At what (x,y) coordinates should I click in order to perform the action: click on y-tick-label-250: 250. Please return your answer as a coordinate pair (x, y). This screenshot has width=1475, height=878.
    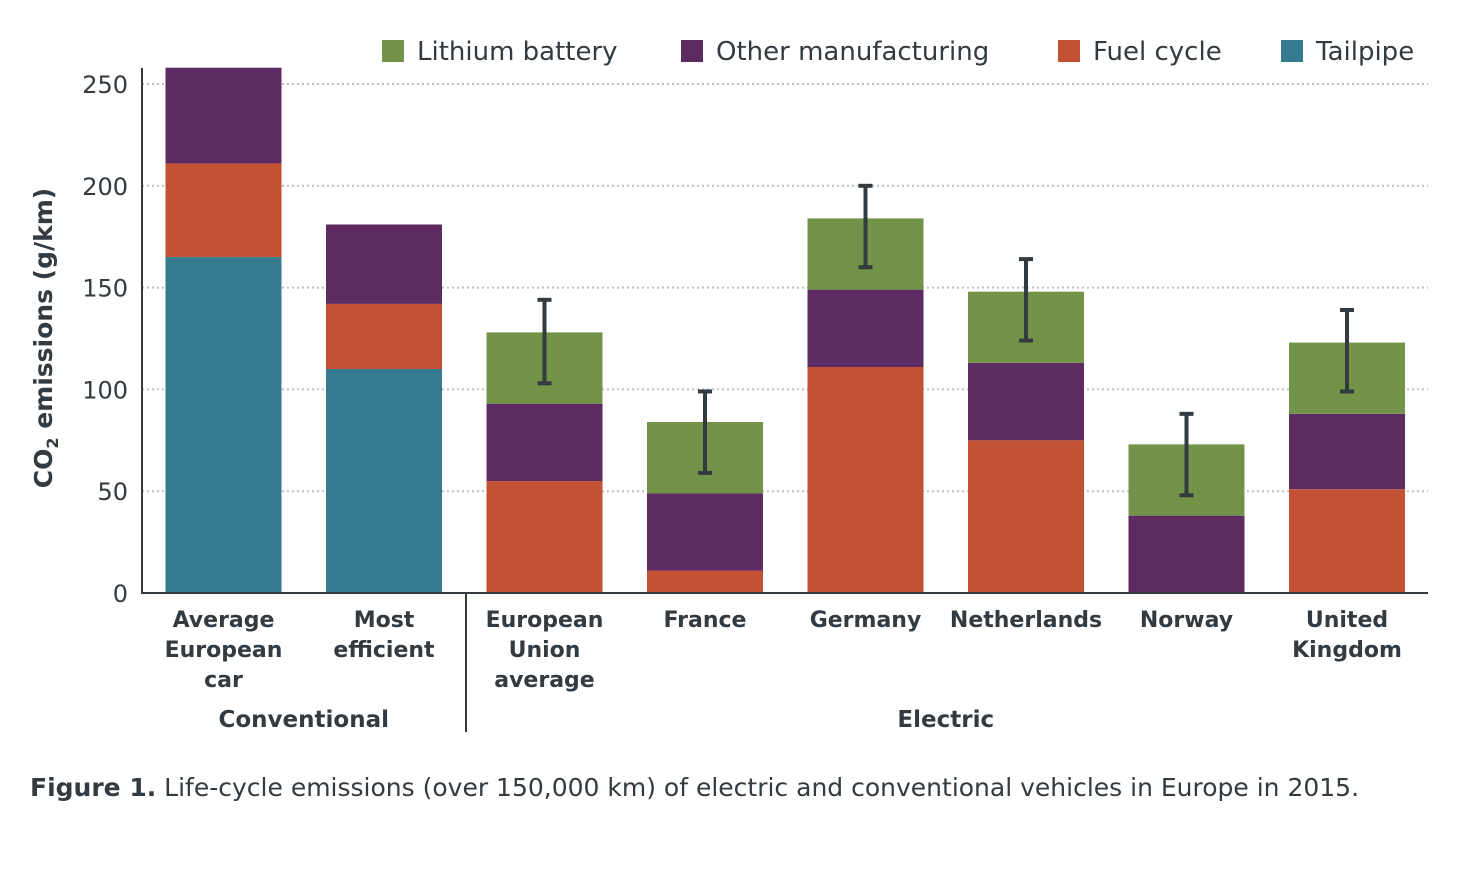
    Looking at the image, I should click on (105, 85).